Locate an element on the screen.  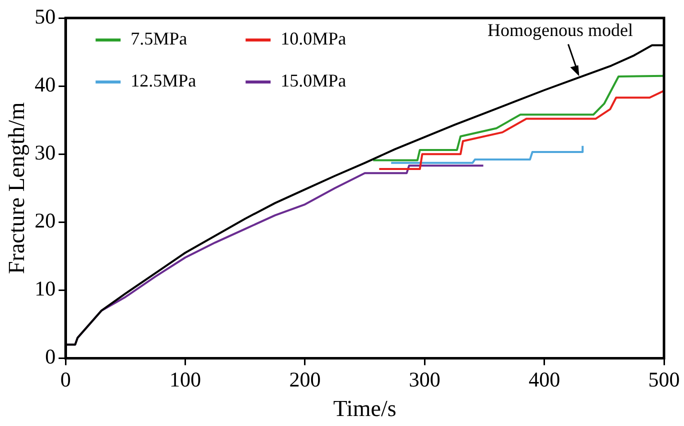
legend-label: 7.5MPa is located at coordinates (159, 38).